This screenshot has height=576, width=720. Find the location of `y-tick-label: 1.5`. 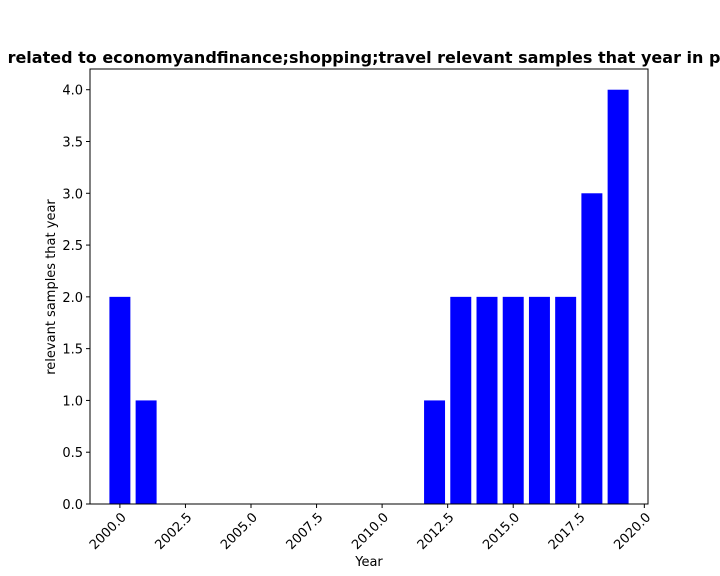

y-tick-label: 1.5 is located at coordinates (72, 350).